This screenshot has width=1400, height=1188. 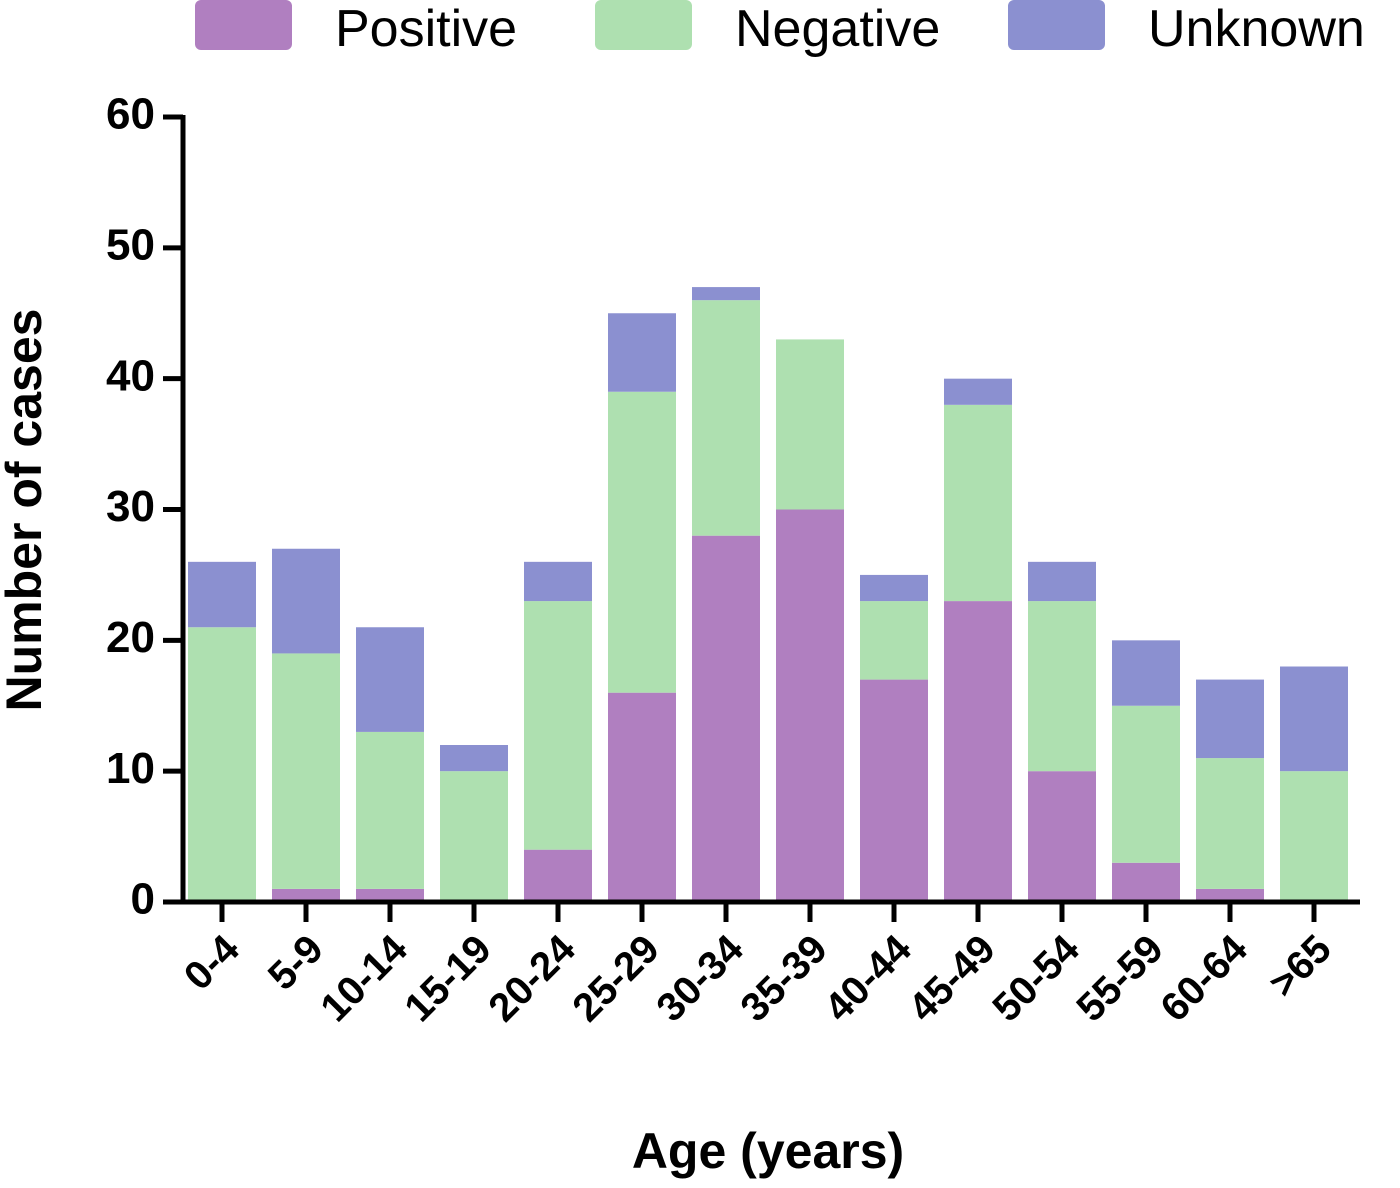 What do you see at coordinates (1204, 978) in the screenshot?
I see `x-tick-label: 60-64` at bounding box center [1204, 978].